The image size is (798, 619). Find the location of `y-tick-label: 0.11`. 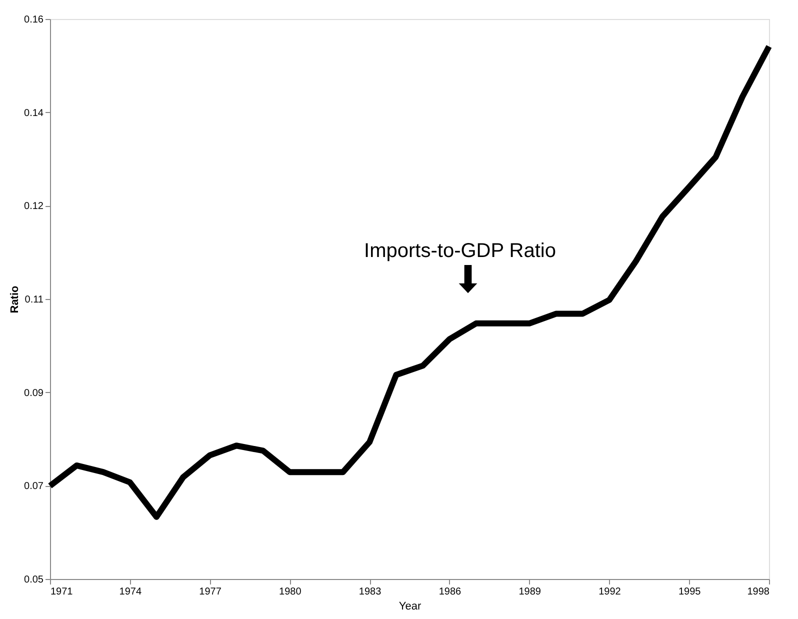

y-tick-label: 0.11 is located at coordinates (34, 300).